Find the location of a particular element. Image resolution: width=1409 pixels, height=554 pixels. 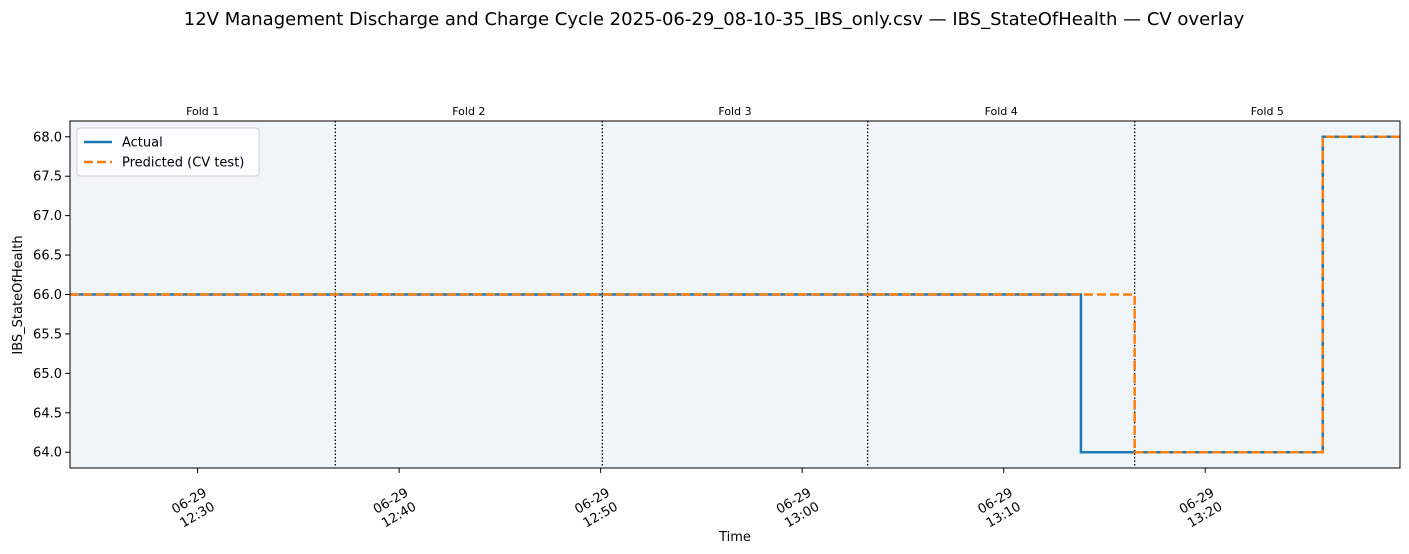

legend: Actual Predicted (CV test) is located at coordinates (168, 152).